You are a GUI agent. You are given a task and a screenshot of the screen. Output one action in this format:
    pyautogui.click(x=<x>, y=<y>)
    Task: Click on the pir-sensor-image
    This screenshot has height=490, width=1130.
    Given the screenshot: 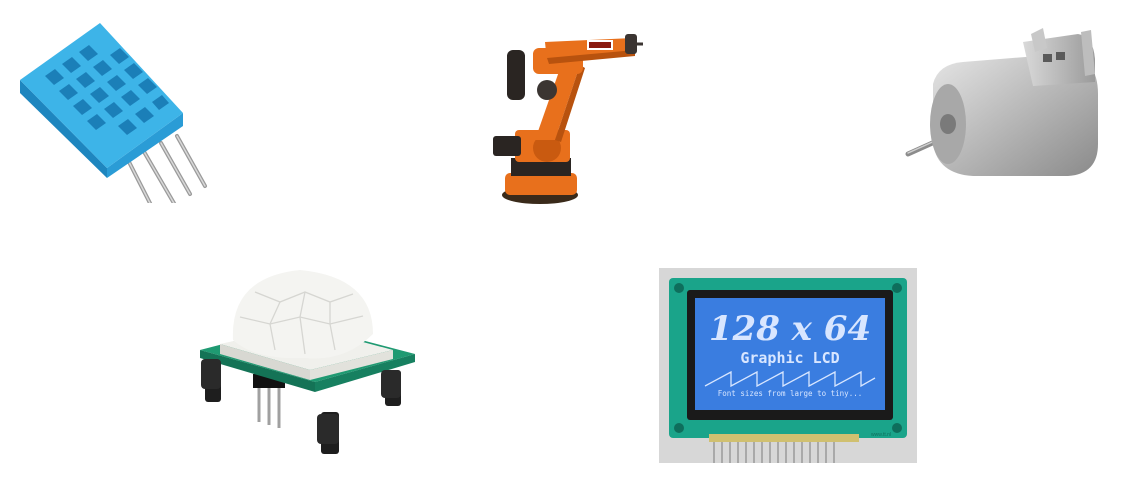 What is the action you would take?
    pyautogui.click(x=307, y=359)
    